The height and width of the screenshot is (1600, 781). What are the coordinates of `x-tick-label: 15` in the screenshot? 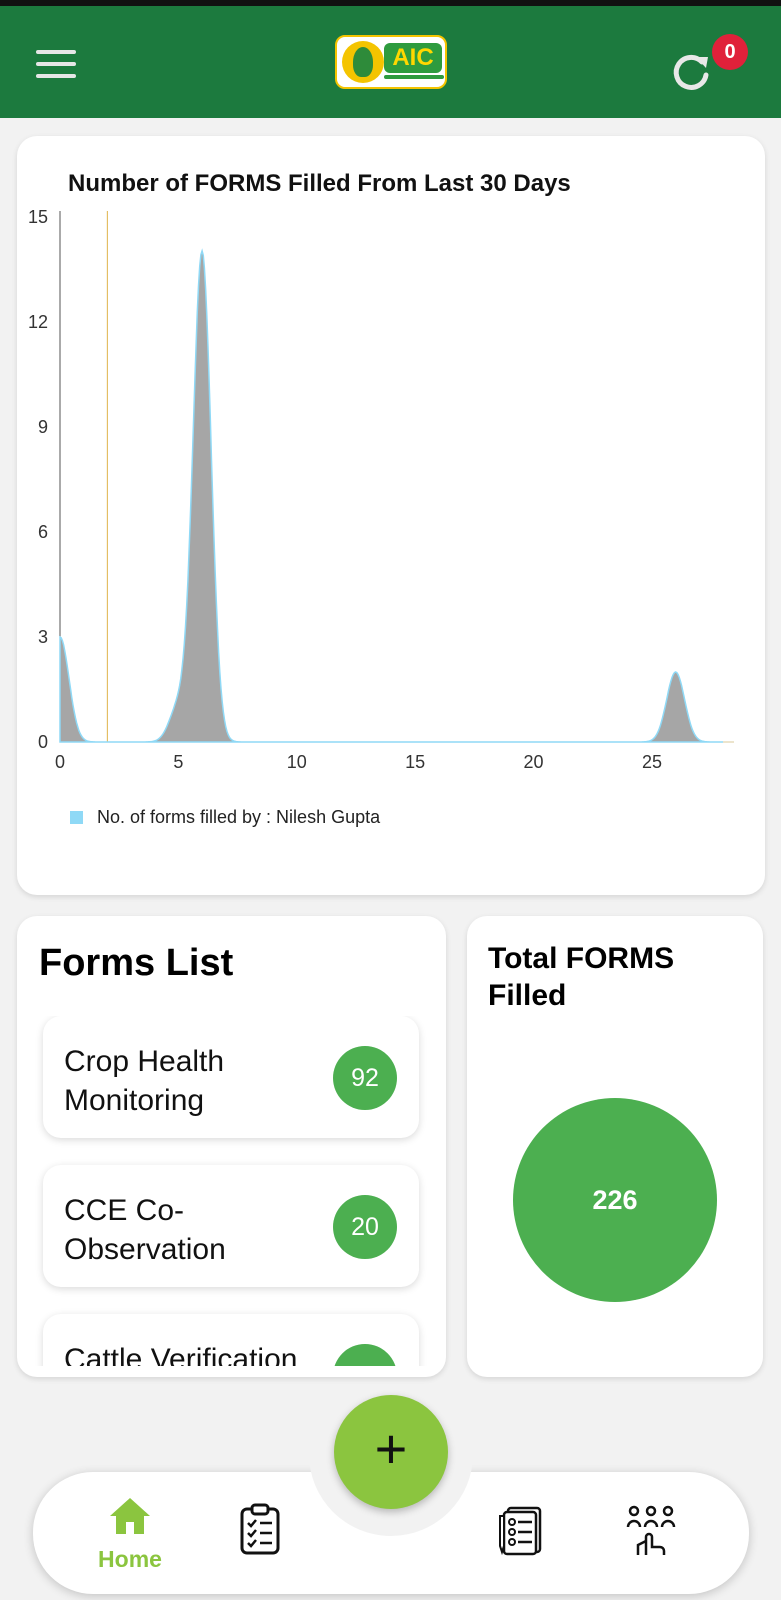 It's located at (415, 762).